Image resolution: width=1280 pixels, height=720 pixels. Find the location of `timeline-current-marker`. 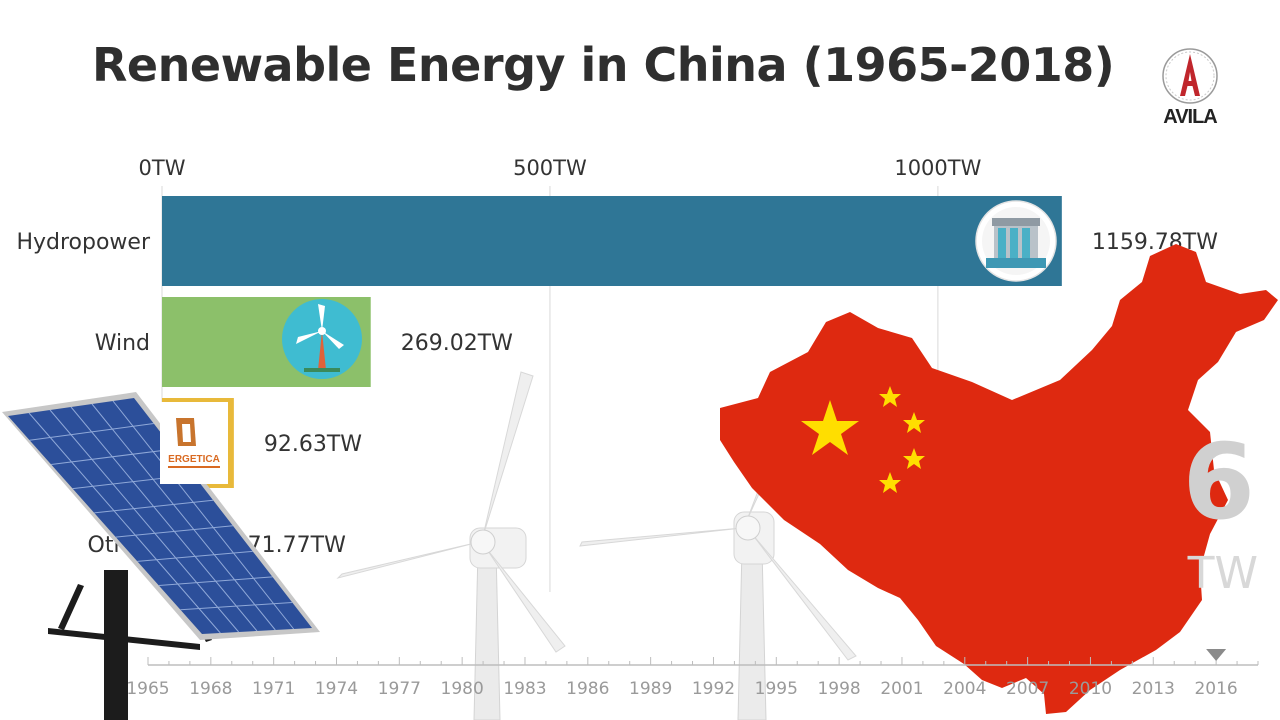

timeline-current-marker is located at coordinates (1216, 655).